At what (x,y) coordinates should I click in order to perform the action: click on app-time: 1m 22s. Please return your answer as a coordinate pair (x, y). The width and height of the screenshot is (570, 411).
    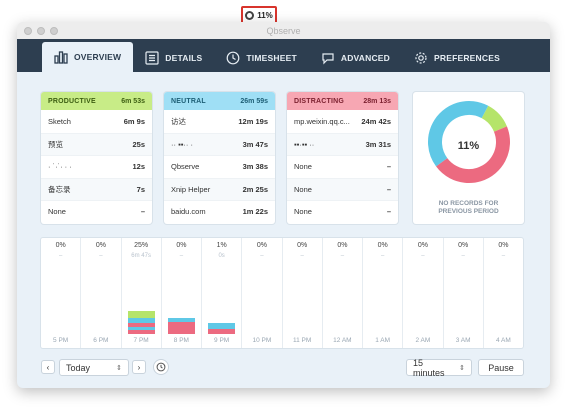
    Looking at the image, I should click on (255, 212).